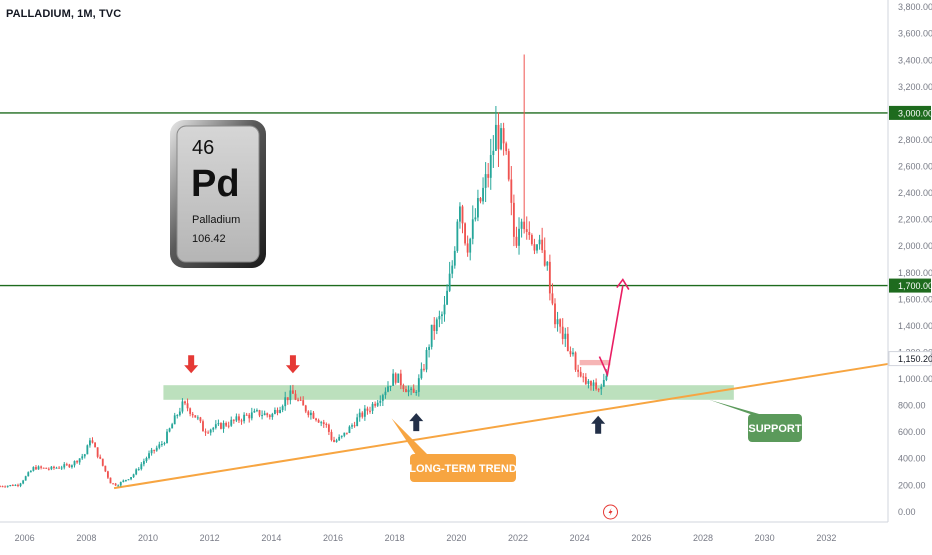 The width and height of the screenshot is (932, 555). What do you see at coordinates (86, 538) in the screenshot?
I see `time-tick-label: 2008` at bounding box center [86, 538].